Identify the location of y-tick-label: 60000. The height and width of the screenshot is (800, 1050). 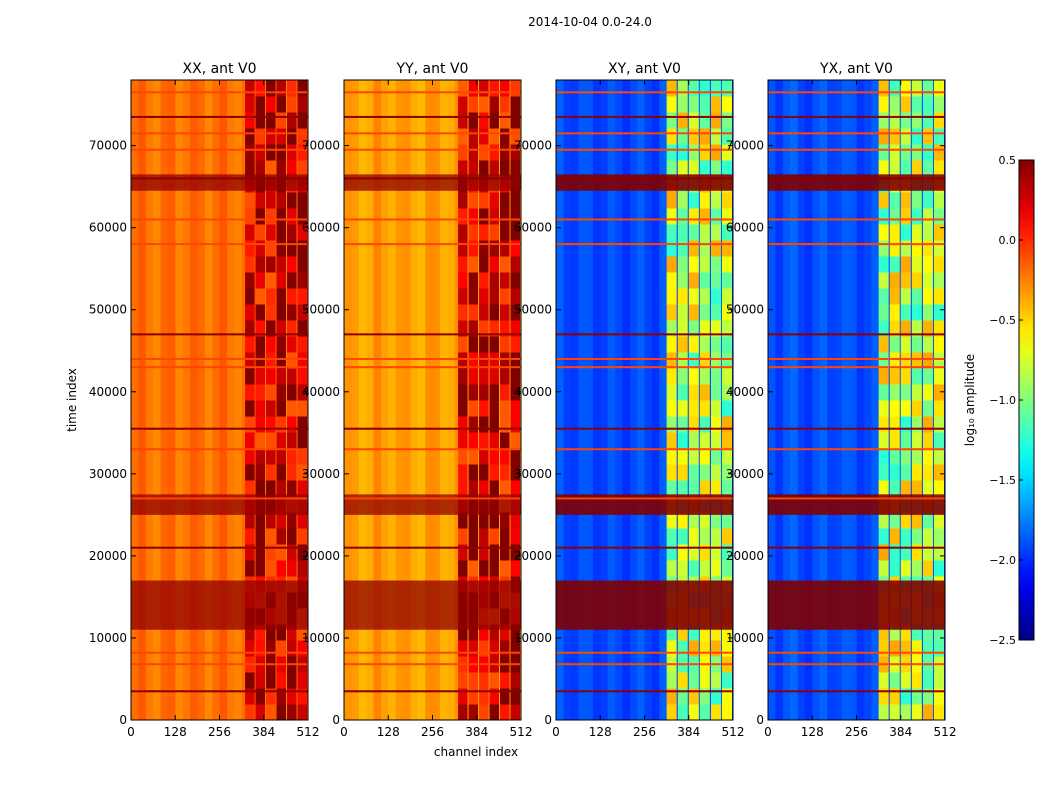
(745, 228).